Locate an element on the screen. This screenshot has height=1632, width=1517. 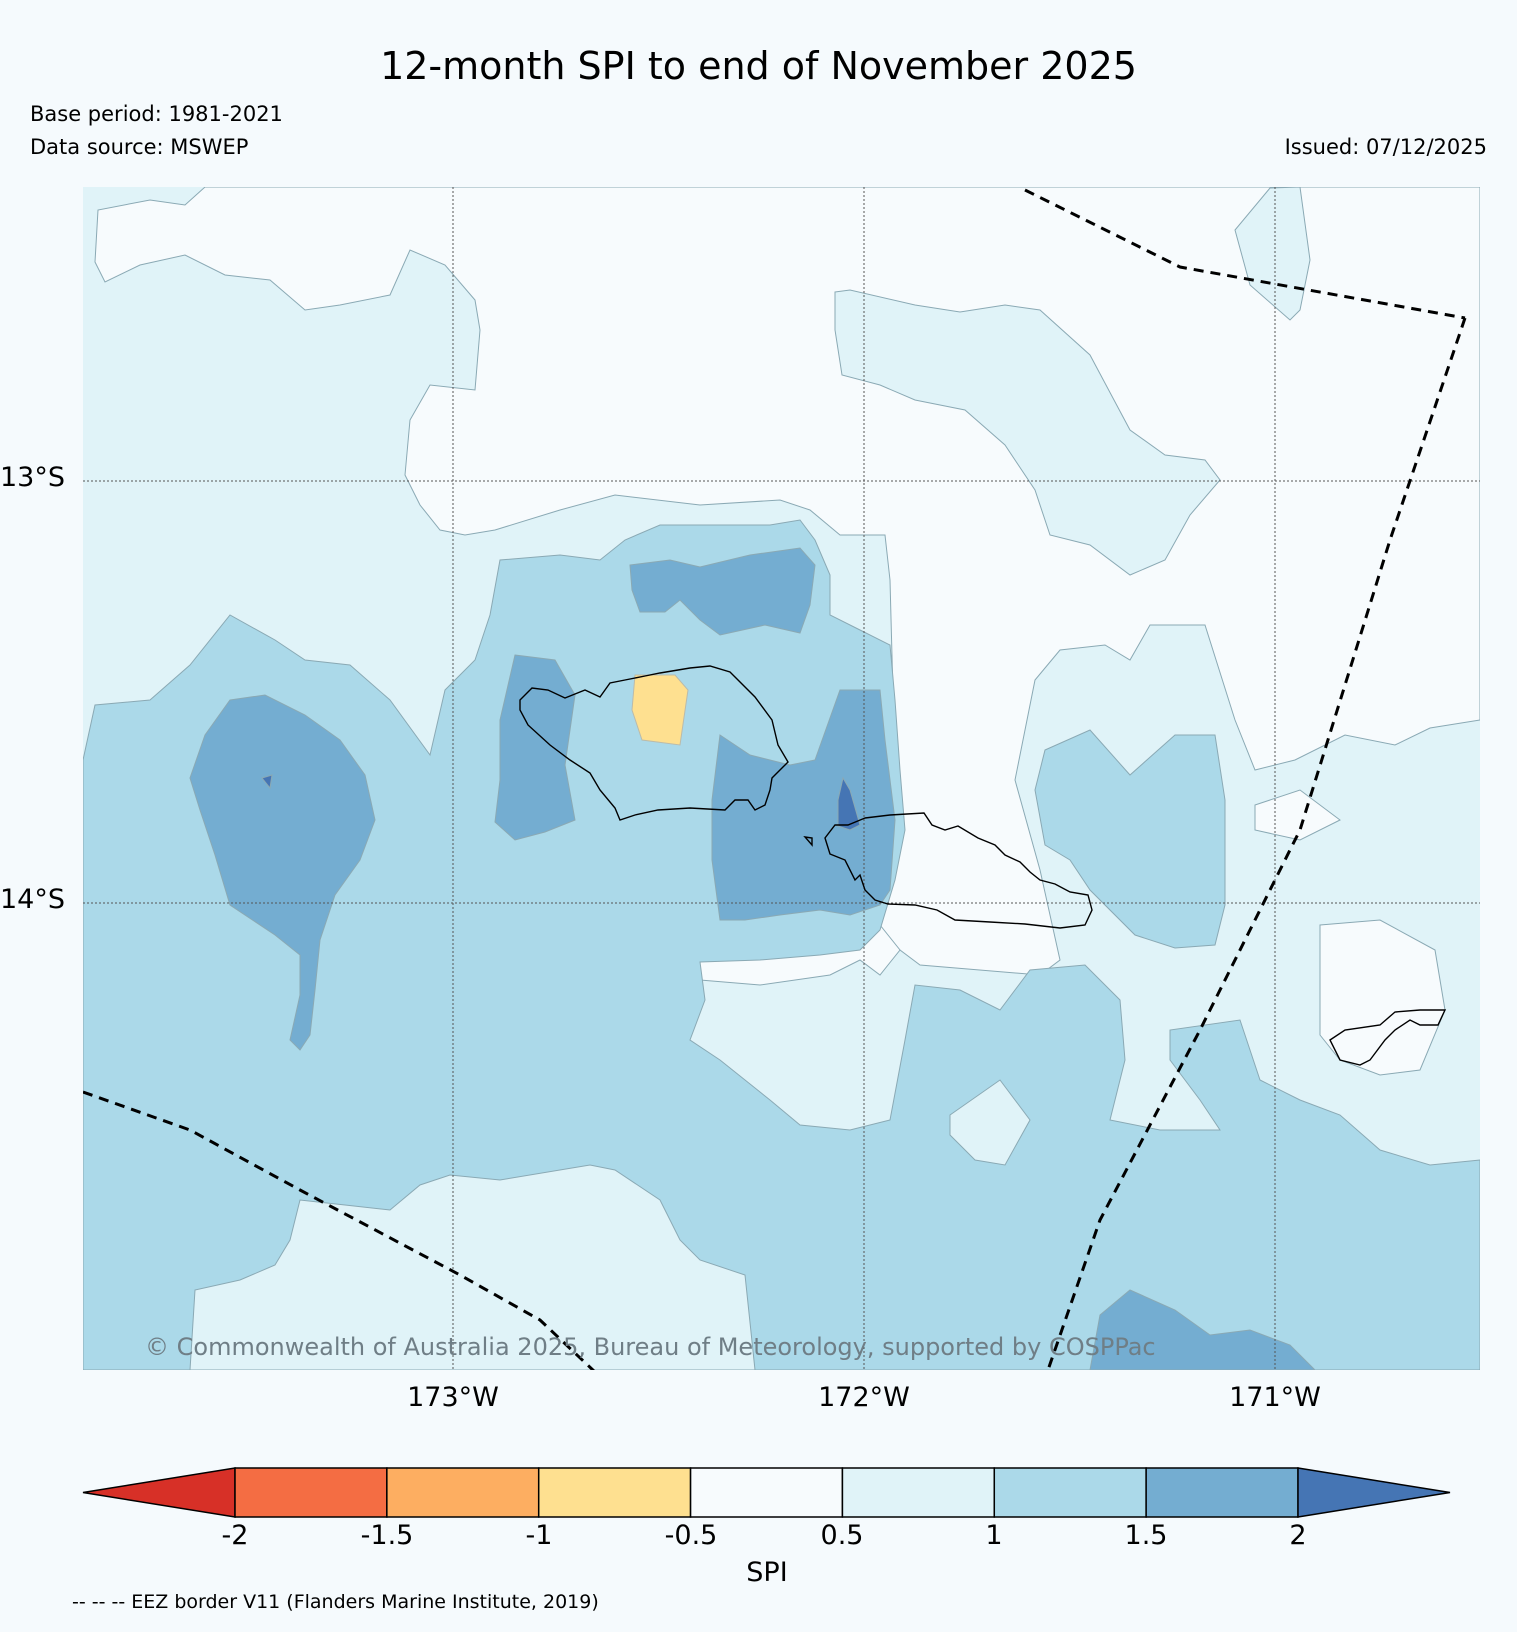
lat-label-14s: 14°S is located at coordinates (32, 899).